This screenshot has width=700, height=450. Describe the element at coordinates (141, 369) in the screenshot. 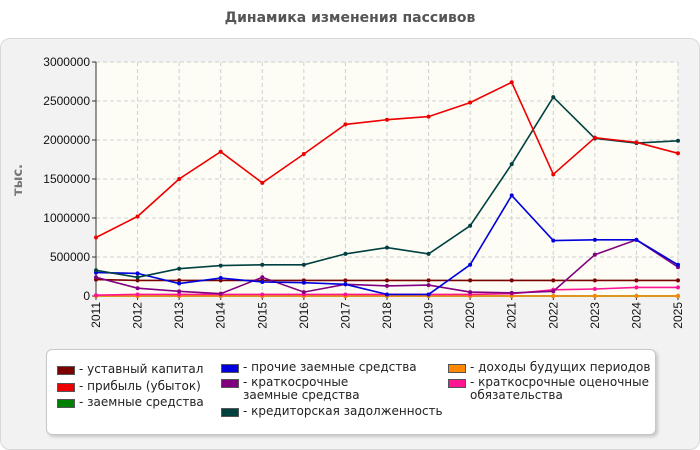

I see `legend-label: - уставный капитал` at that location.